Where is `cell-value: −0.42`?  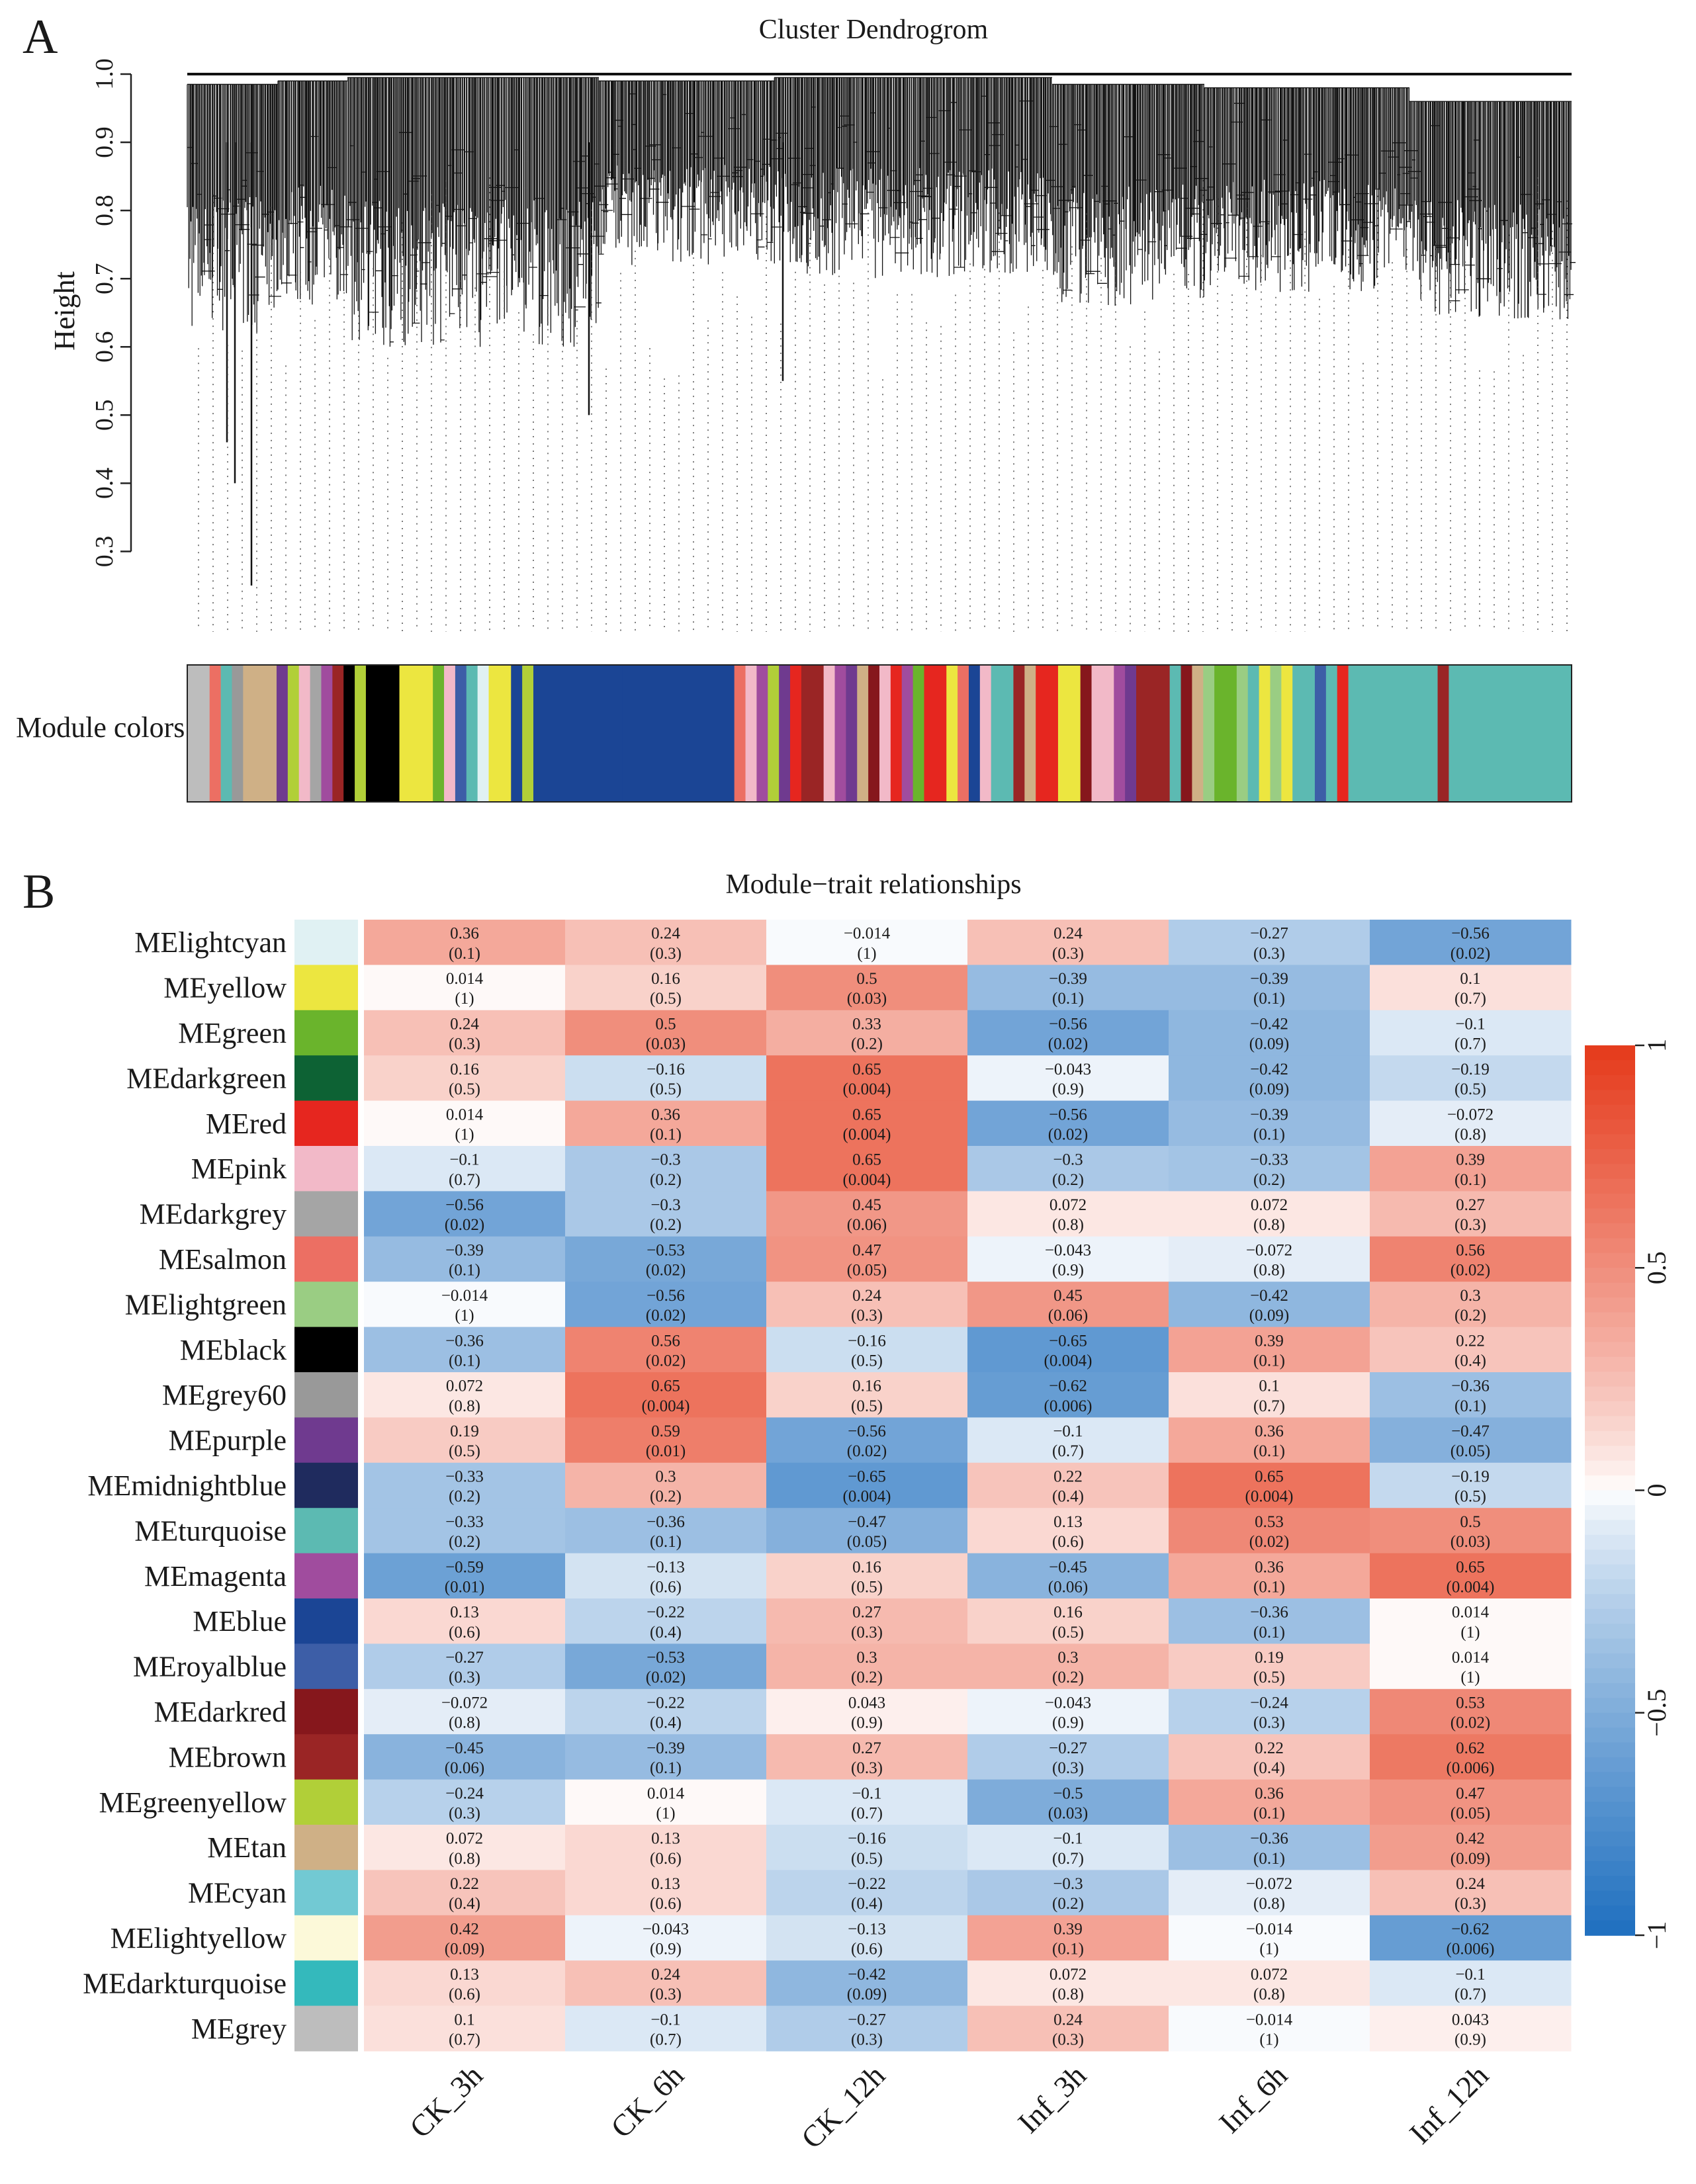 cell-value: −0.42 is located at coordinates (1269, 1024).